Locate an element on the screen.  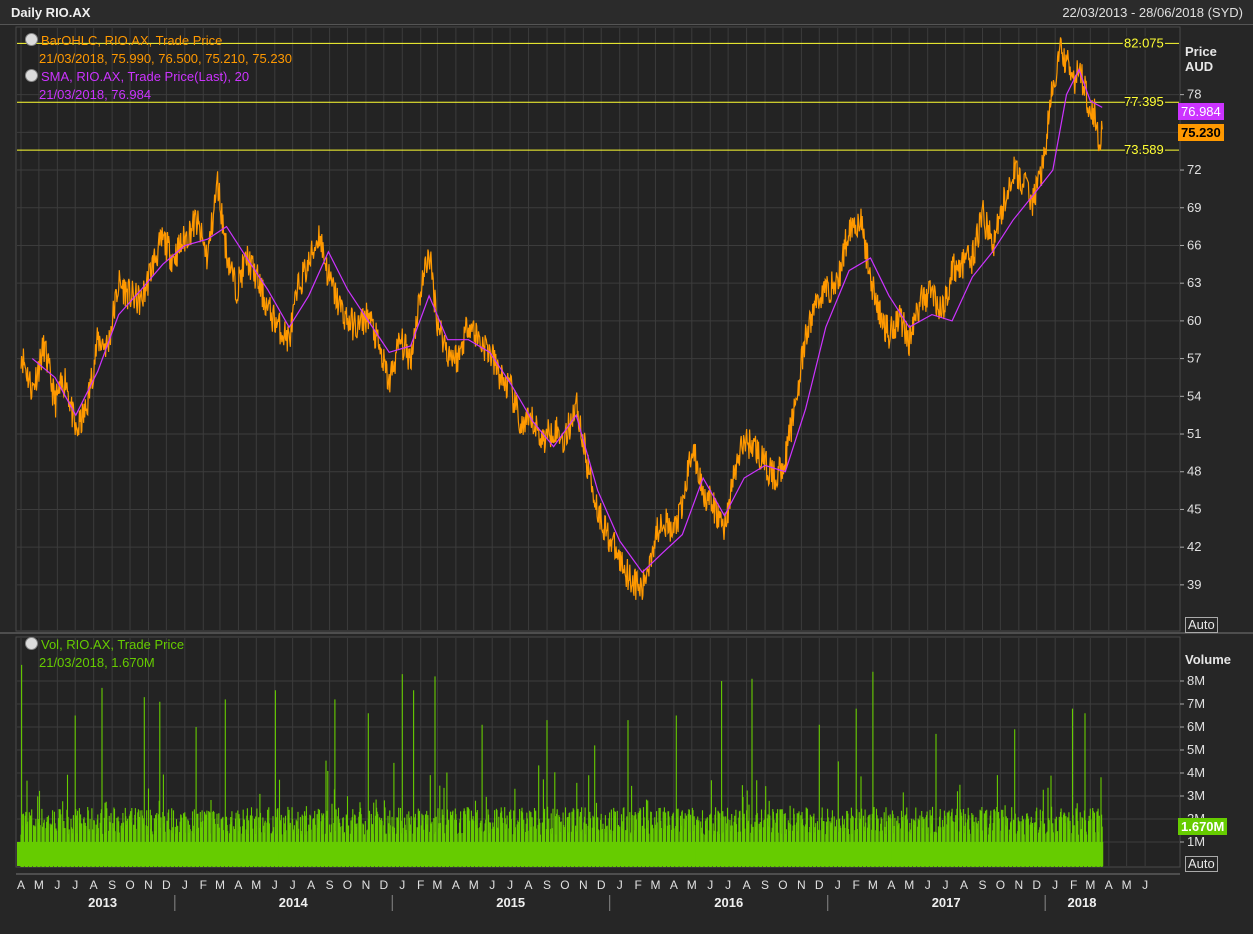
price-auto-scale-button: Auto is located at coordinates (1201, 625).